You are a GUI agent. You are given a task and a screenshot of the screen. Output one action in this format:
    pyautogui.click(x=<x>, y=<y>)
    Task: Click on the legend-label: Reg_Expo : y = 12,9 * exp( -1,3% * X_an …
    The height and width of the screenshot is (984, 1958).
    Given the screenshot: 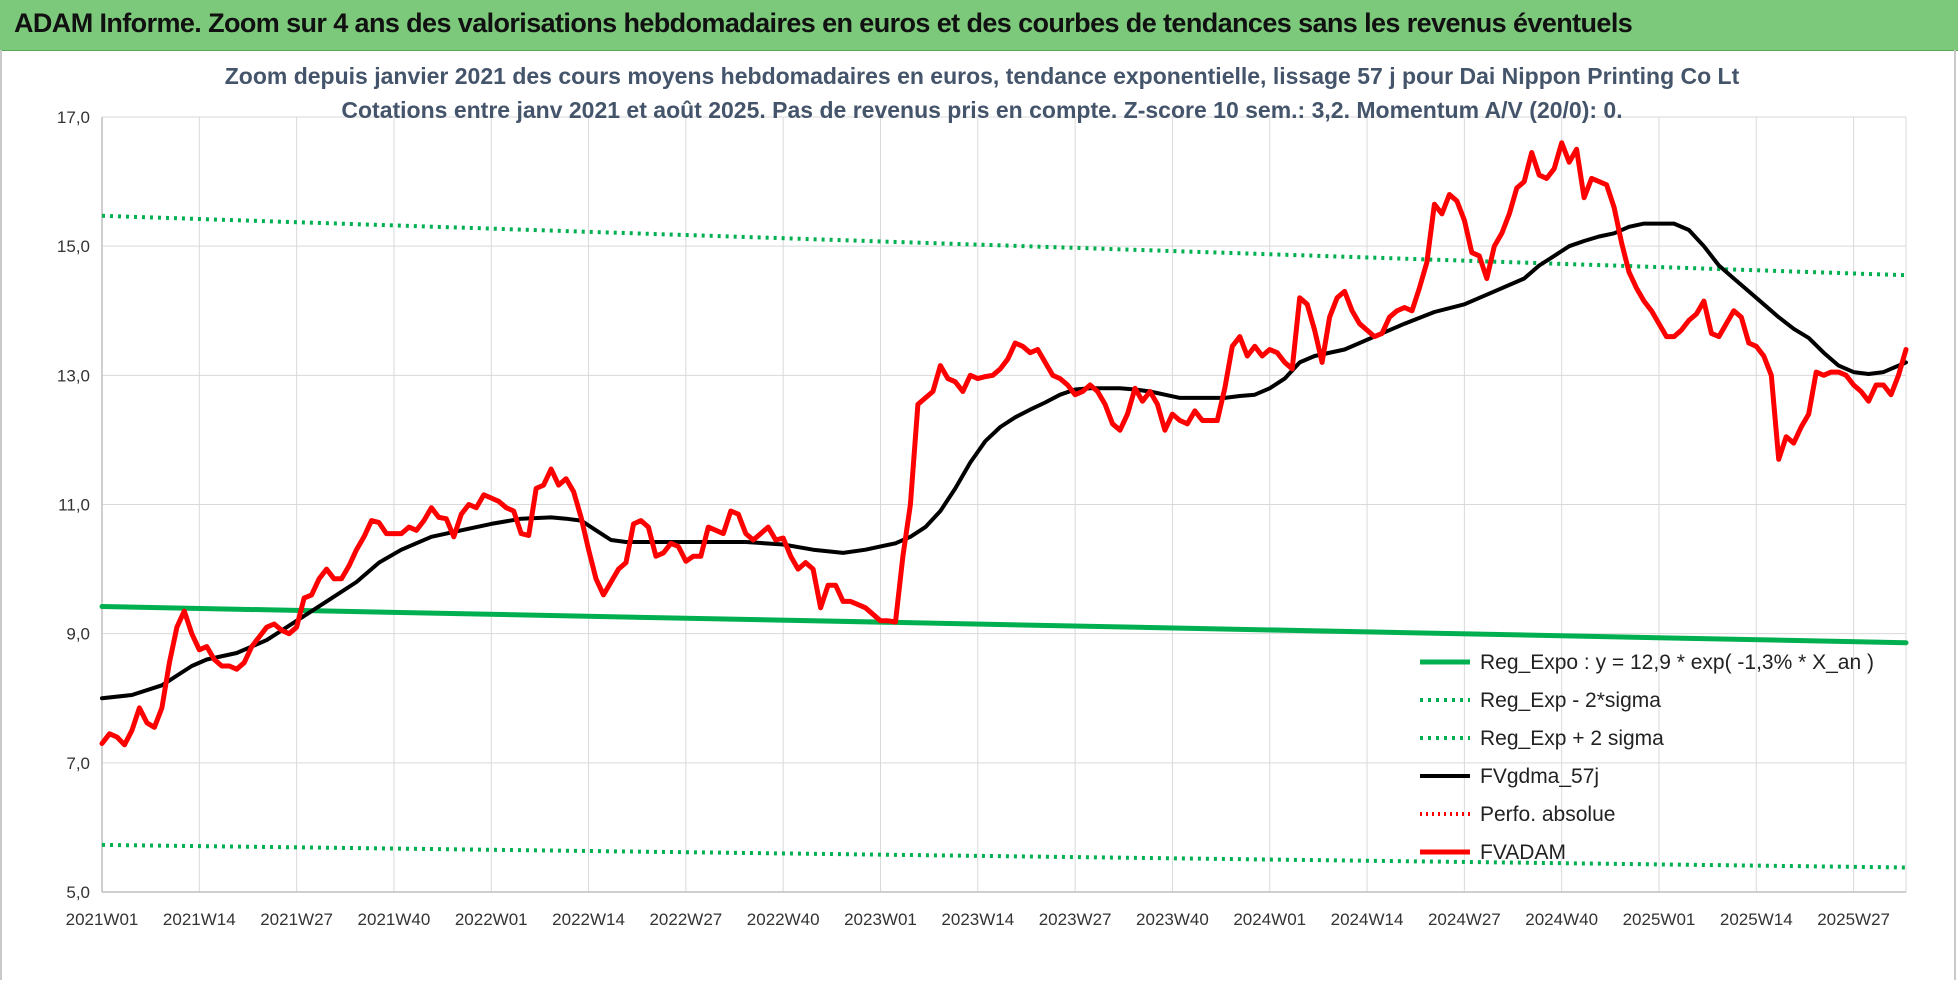 What is the action you would take?
    pyautogui.click(x=1677, y=662)
    